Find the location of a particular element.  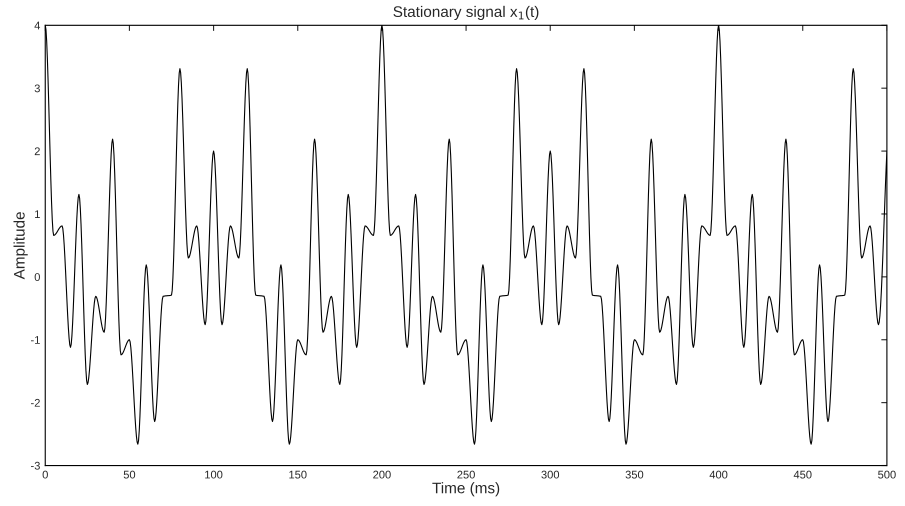

y-tick-label: -3 is located at coordinates (35, 466).